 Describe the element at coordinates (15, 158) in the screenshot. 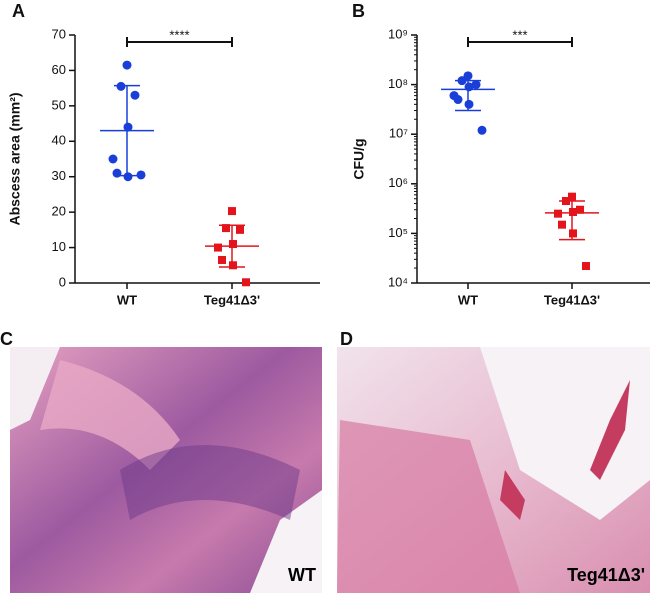

I see `y-axis-label: Abscess area (mm²)` at that location.